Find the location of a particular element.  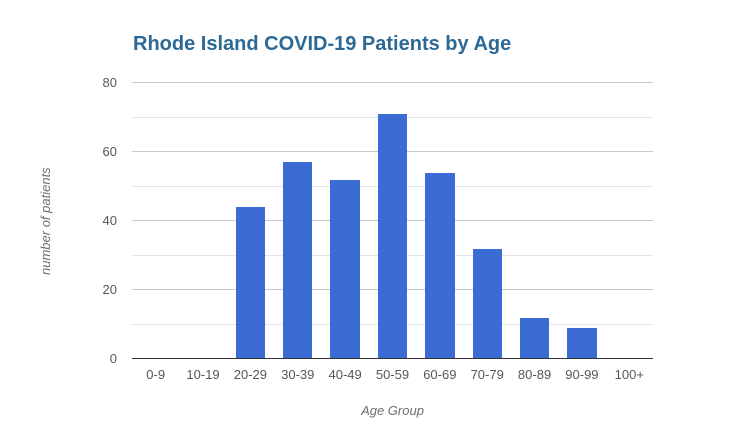

x-tick-label-80-89: 80-89 is located at coordinates (534, 374).